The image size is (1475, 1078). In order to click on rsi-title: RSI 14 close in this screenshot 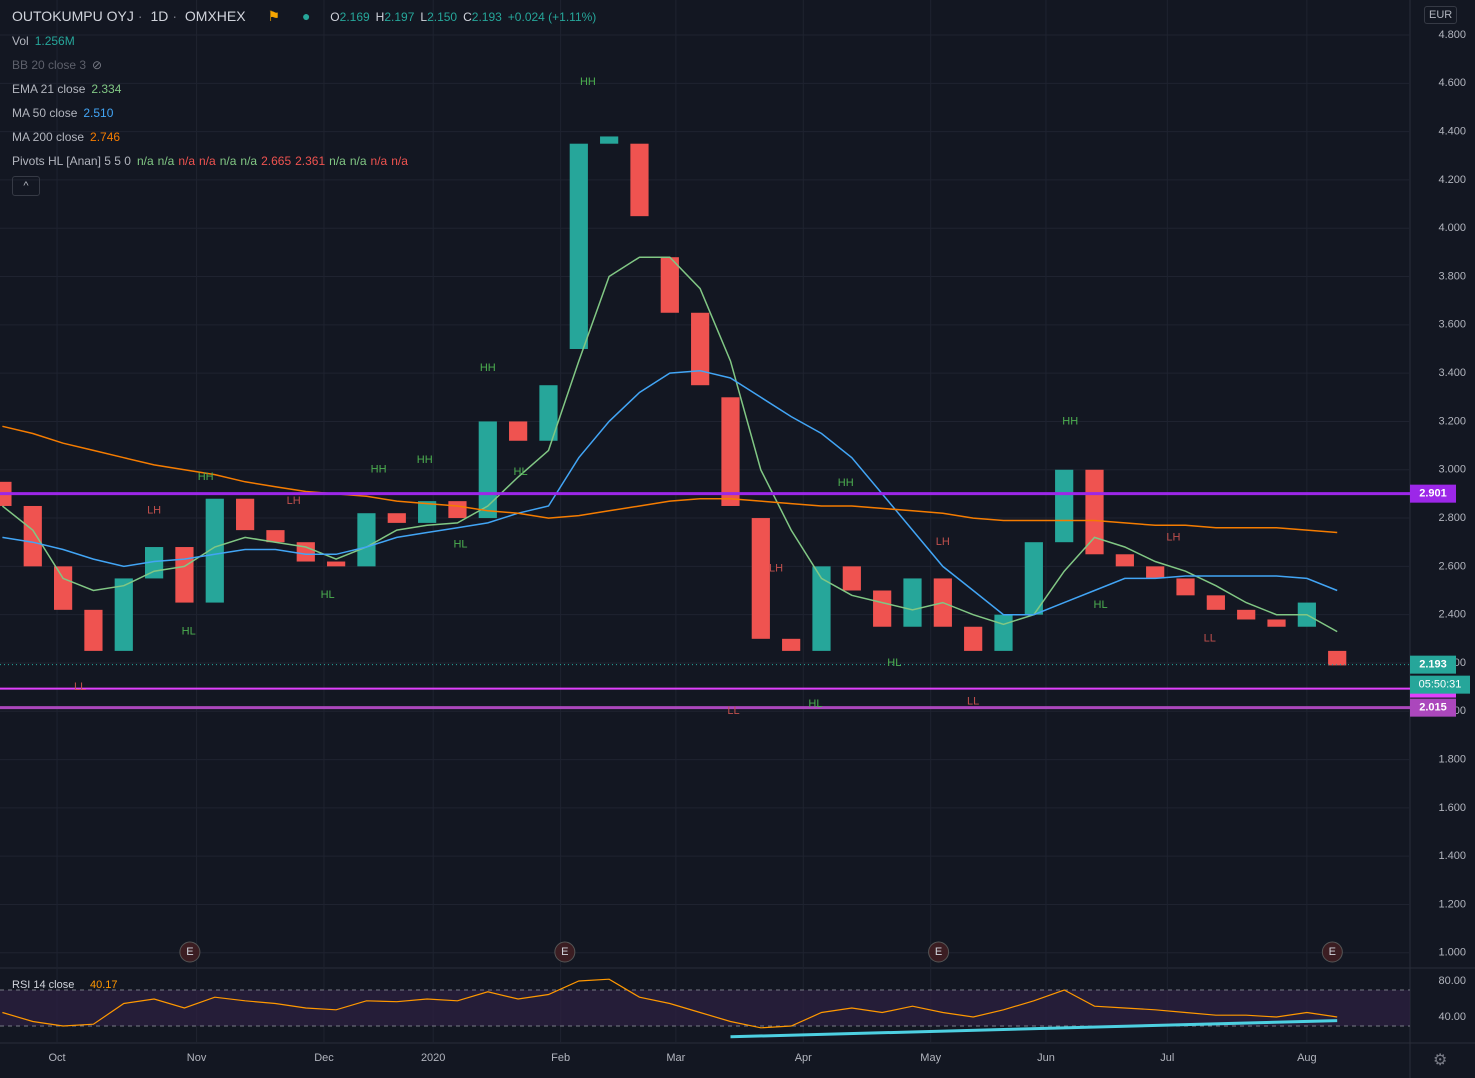, I will do `click(43, 985)`.